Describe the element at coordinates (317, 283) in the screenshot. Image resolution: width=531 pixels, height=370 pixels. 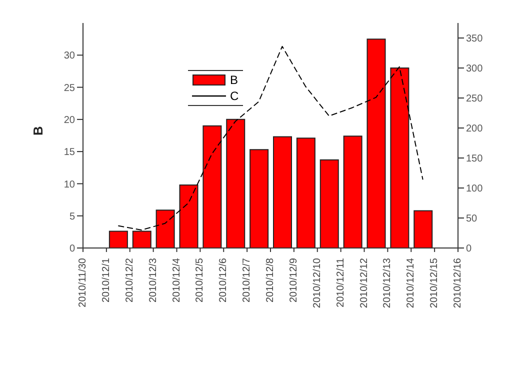
I see `x-tick-label: 2010/12/10` at that location.